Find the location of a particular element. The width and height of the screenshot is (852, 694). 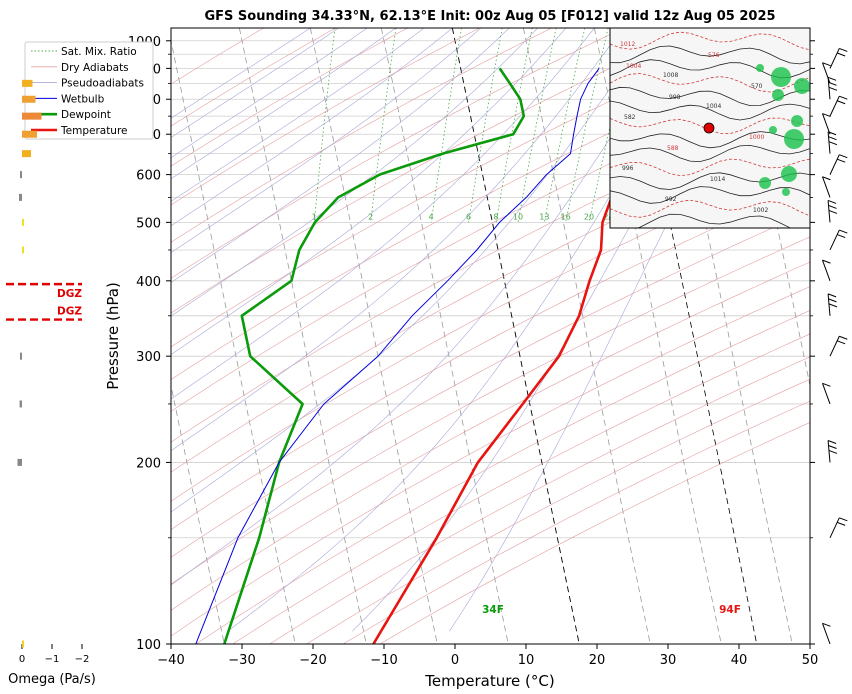

inset-contour-label: 1014 is located at coordinates (717, 179).